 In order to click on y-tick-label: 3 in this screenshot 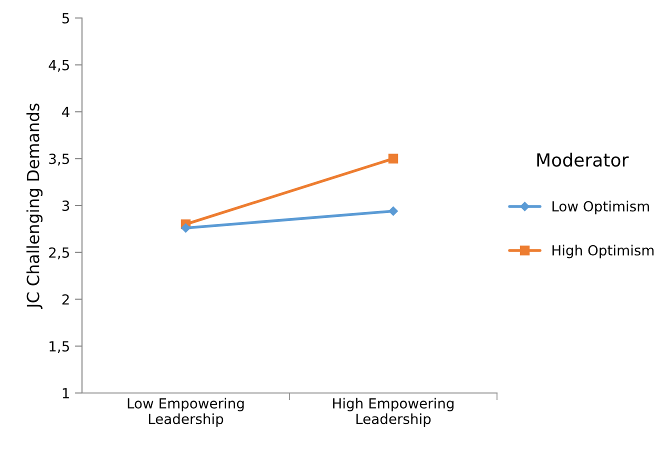, I will do `click(66, 205)`.